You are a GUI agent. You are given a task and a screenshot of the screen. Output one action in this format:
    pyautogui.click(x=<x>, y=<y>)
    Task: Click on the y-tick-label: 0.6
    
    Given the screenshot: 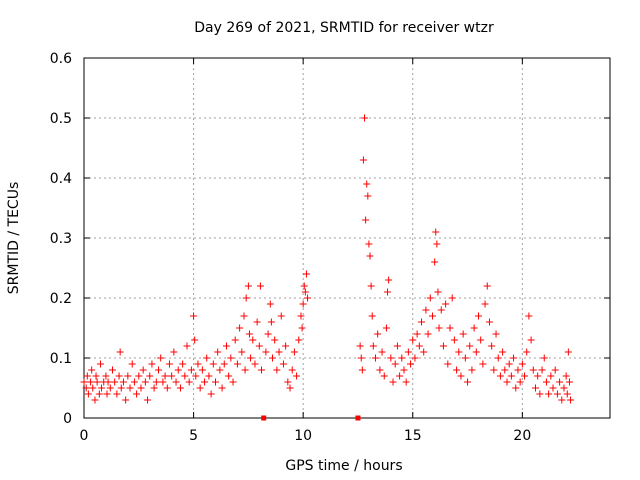 What is the action you would take?
    pyautogui.click(x=61, y=59)
    